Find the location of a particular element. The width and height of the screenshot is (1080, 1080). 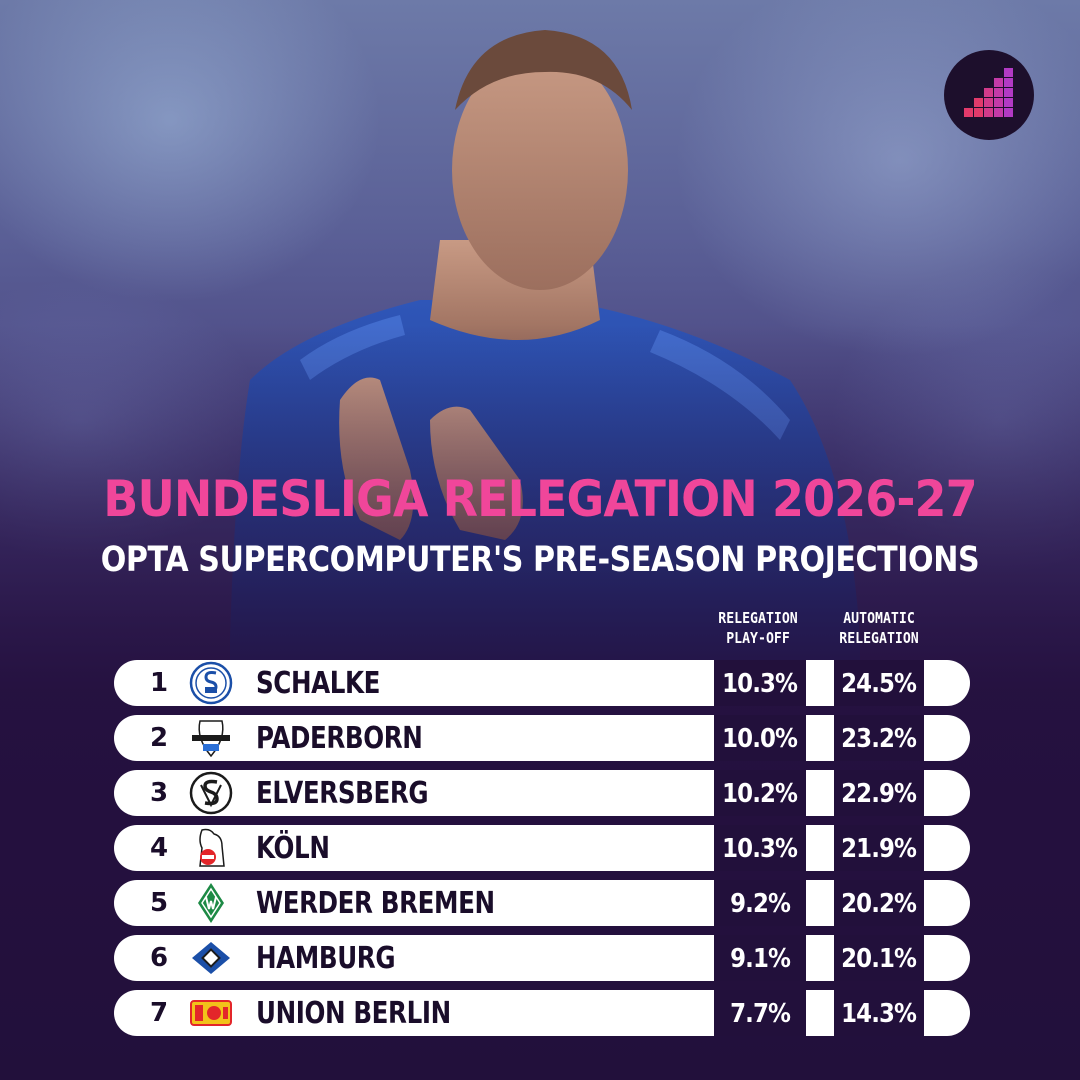

playoff-value: 7.7% is located at coordinates (760, 1014).